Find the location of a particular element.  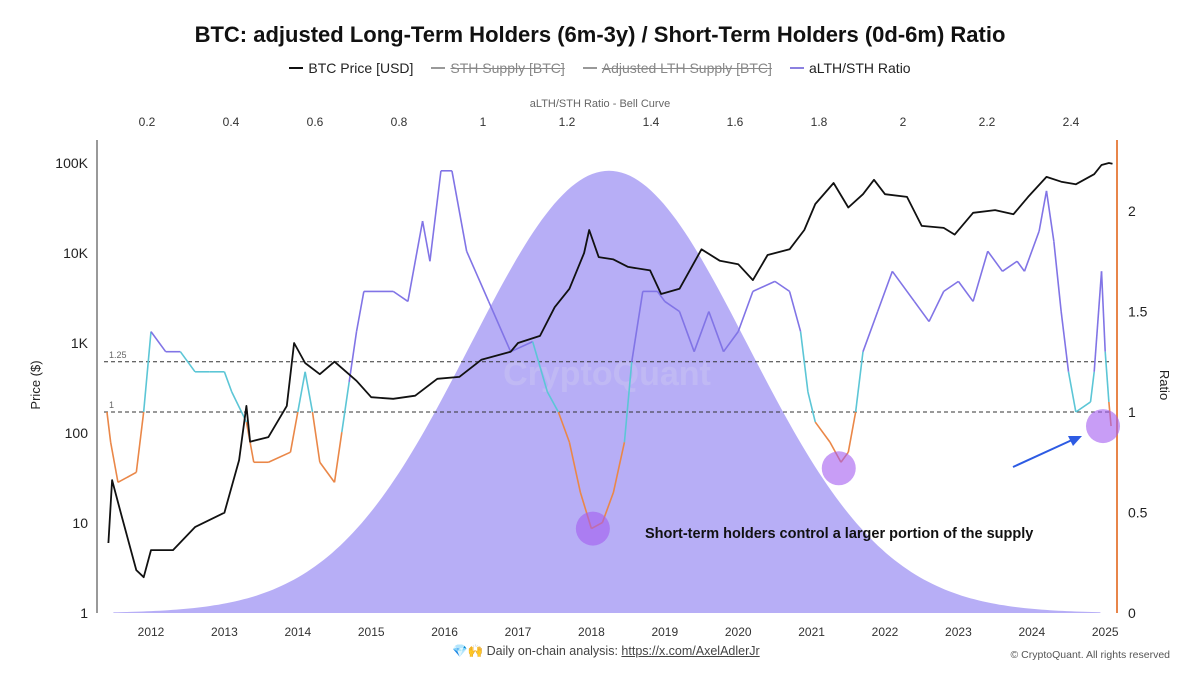

top-tick-label: 1.2 is located at coordinates (567, 122).